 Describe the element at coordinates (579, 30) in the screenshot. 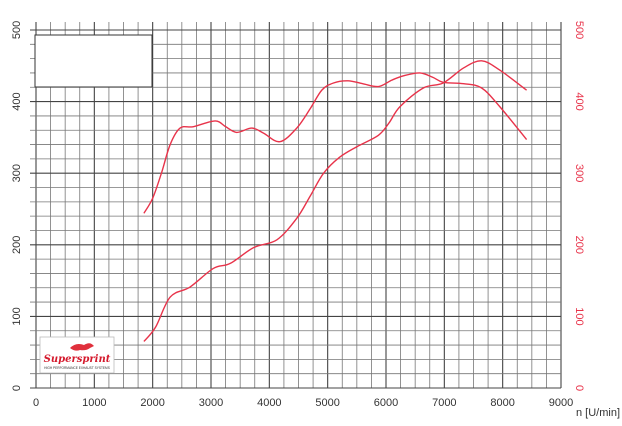

I see `y2-tick-label: 500` at that location.